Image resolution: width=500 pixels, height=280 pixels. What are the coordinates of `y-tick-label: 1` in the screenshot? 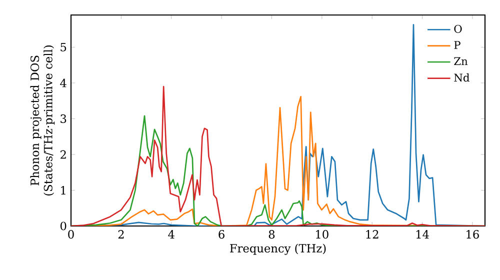 It's located at (63, 190).